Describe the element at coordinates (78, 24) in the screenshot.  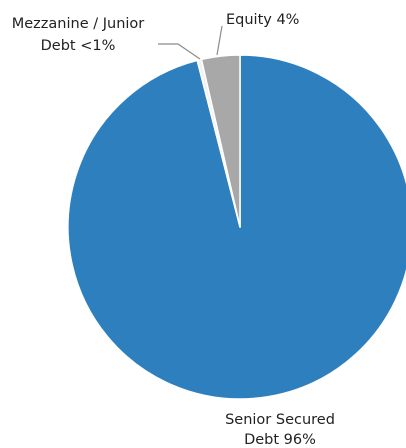
I see `slice-label-mezzanine-line1: Mezzanine / Junior` at that location.